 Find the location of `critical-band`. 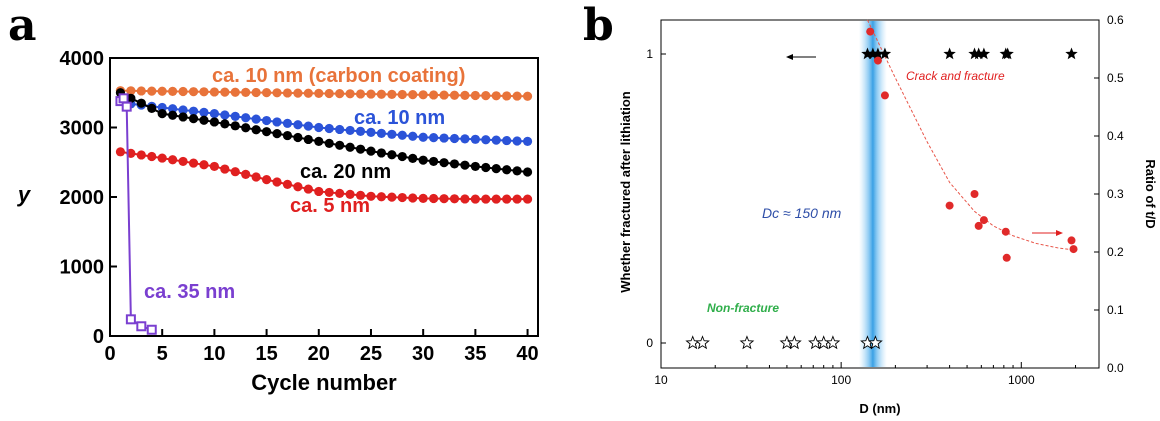

critical-band is located at coordinates (872, 194).